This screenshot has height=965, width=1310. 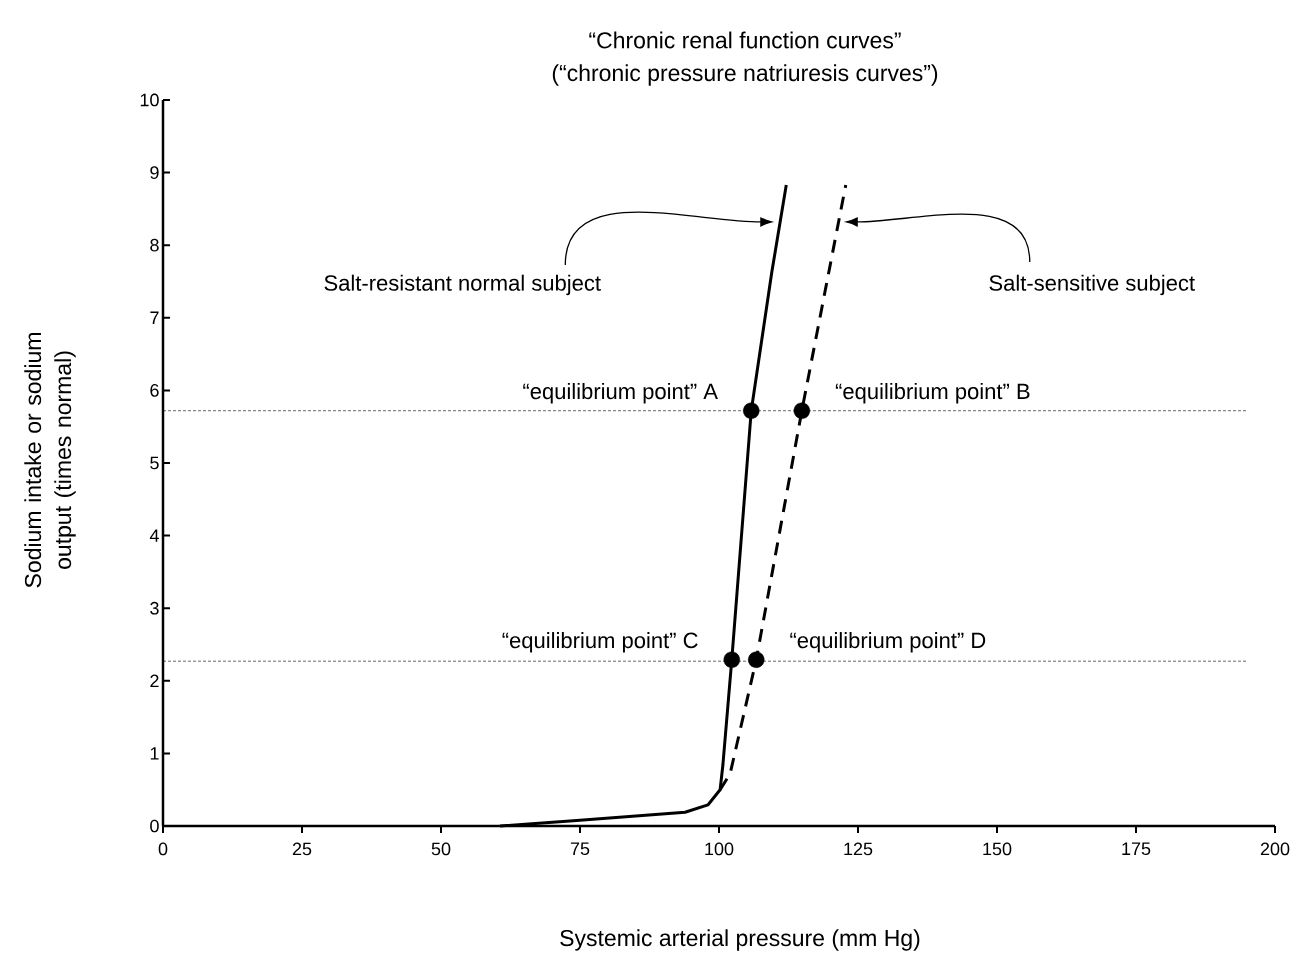 What do you see at coordinates (858, 849) in the screenshot?
I see `x-tick-label: 125` at bounding box center [858, 849].